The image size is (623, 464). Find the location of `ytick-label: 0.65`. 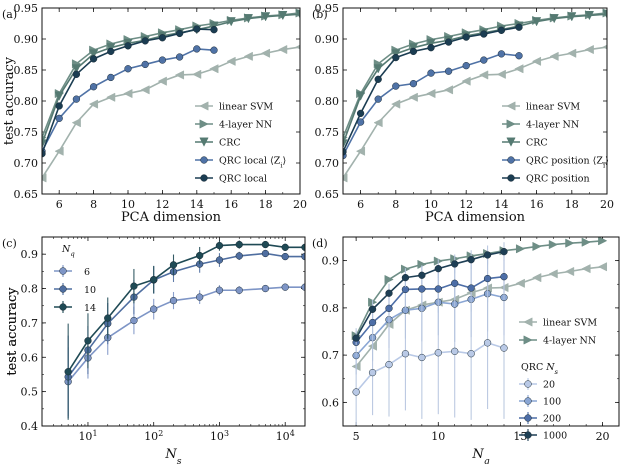

ytick-label: 0.65 is located at coordinates (26, 194).